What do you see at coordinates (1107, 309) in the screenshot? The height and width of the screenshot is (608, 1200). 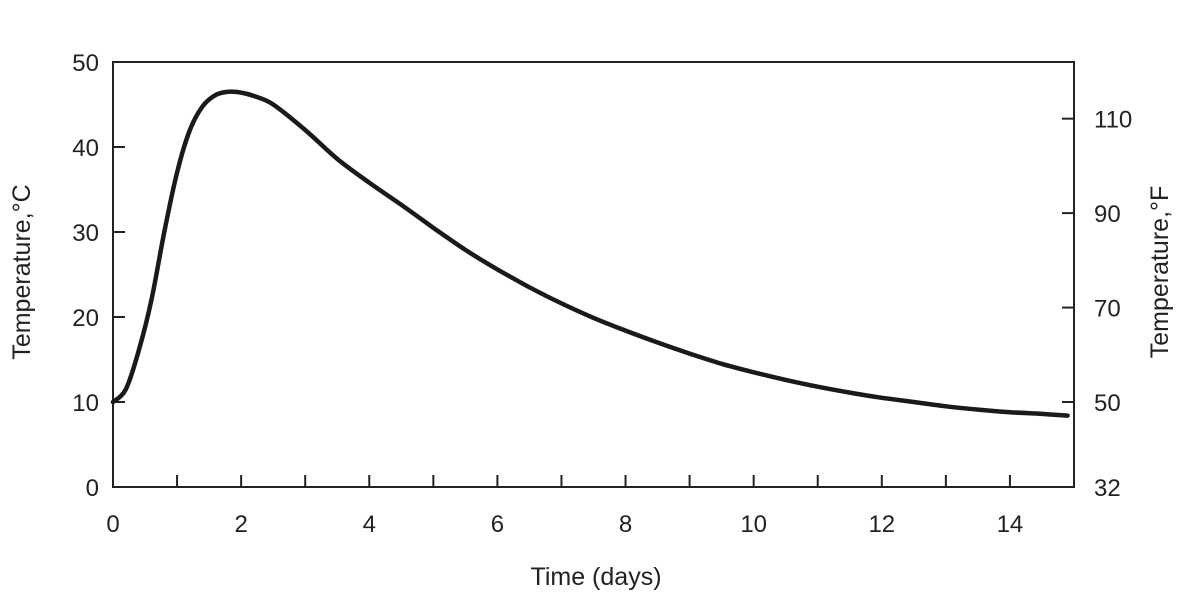 I see `y-right-tick-label: 70` at bounding box center [1107, 309].